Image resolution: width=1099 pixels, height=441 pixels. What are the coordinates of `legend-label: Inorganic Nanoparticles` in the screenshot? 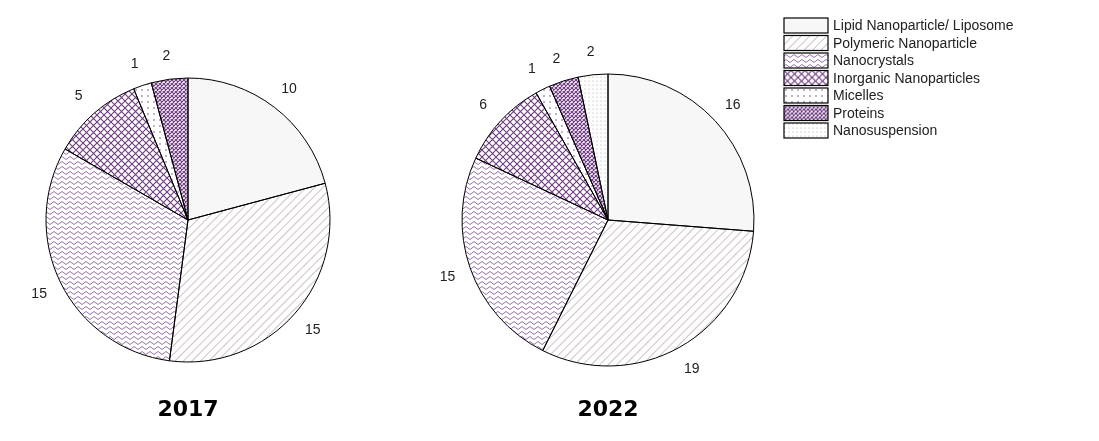 It's located at (907, 77).